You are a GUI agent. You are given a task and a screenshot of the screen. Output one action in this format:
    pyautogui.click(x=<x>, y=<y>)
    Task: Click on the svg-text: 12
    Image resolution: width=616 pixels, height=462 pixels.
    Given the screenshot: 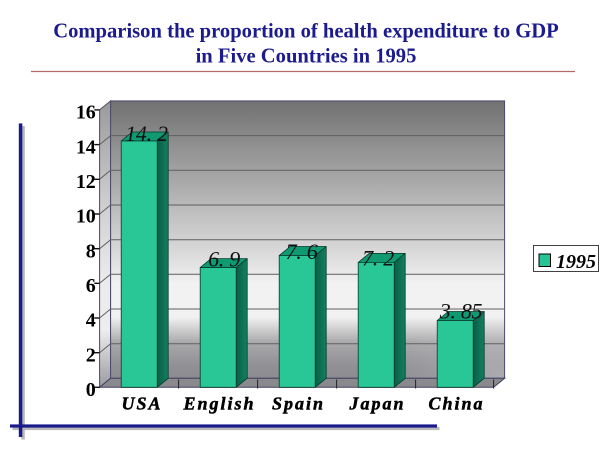 What is the action you would take?
    pyautogui.click(x=86, y=182)
    